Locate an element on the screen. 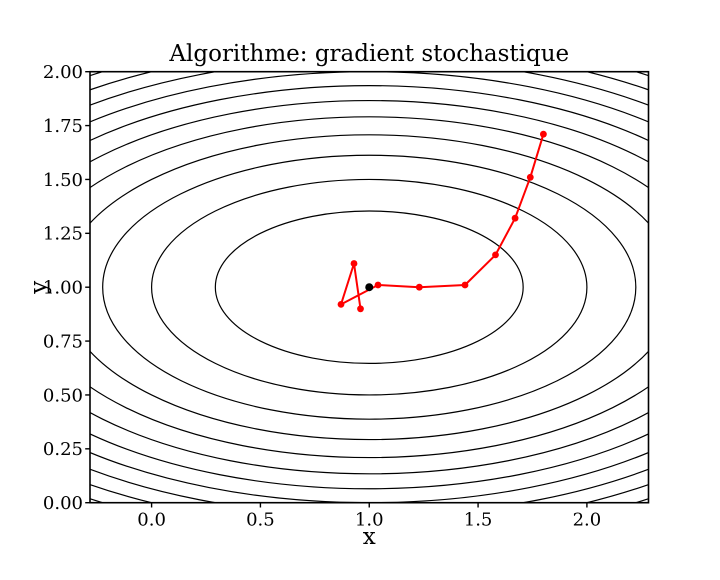  y-tick-label: 0.75 is located at coordinates (63, 341).